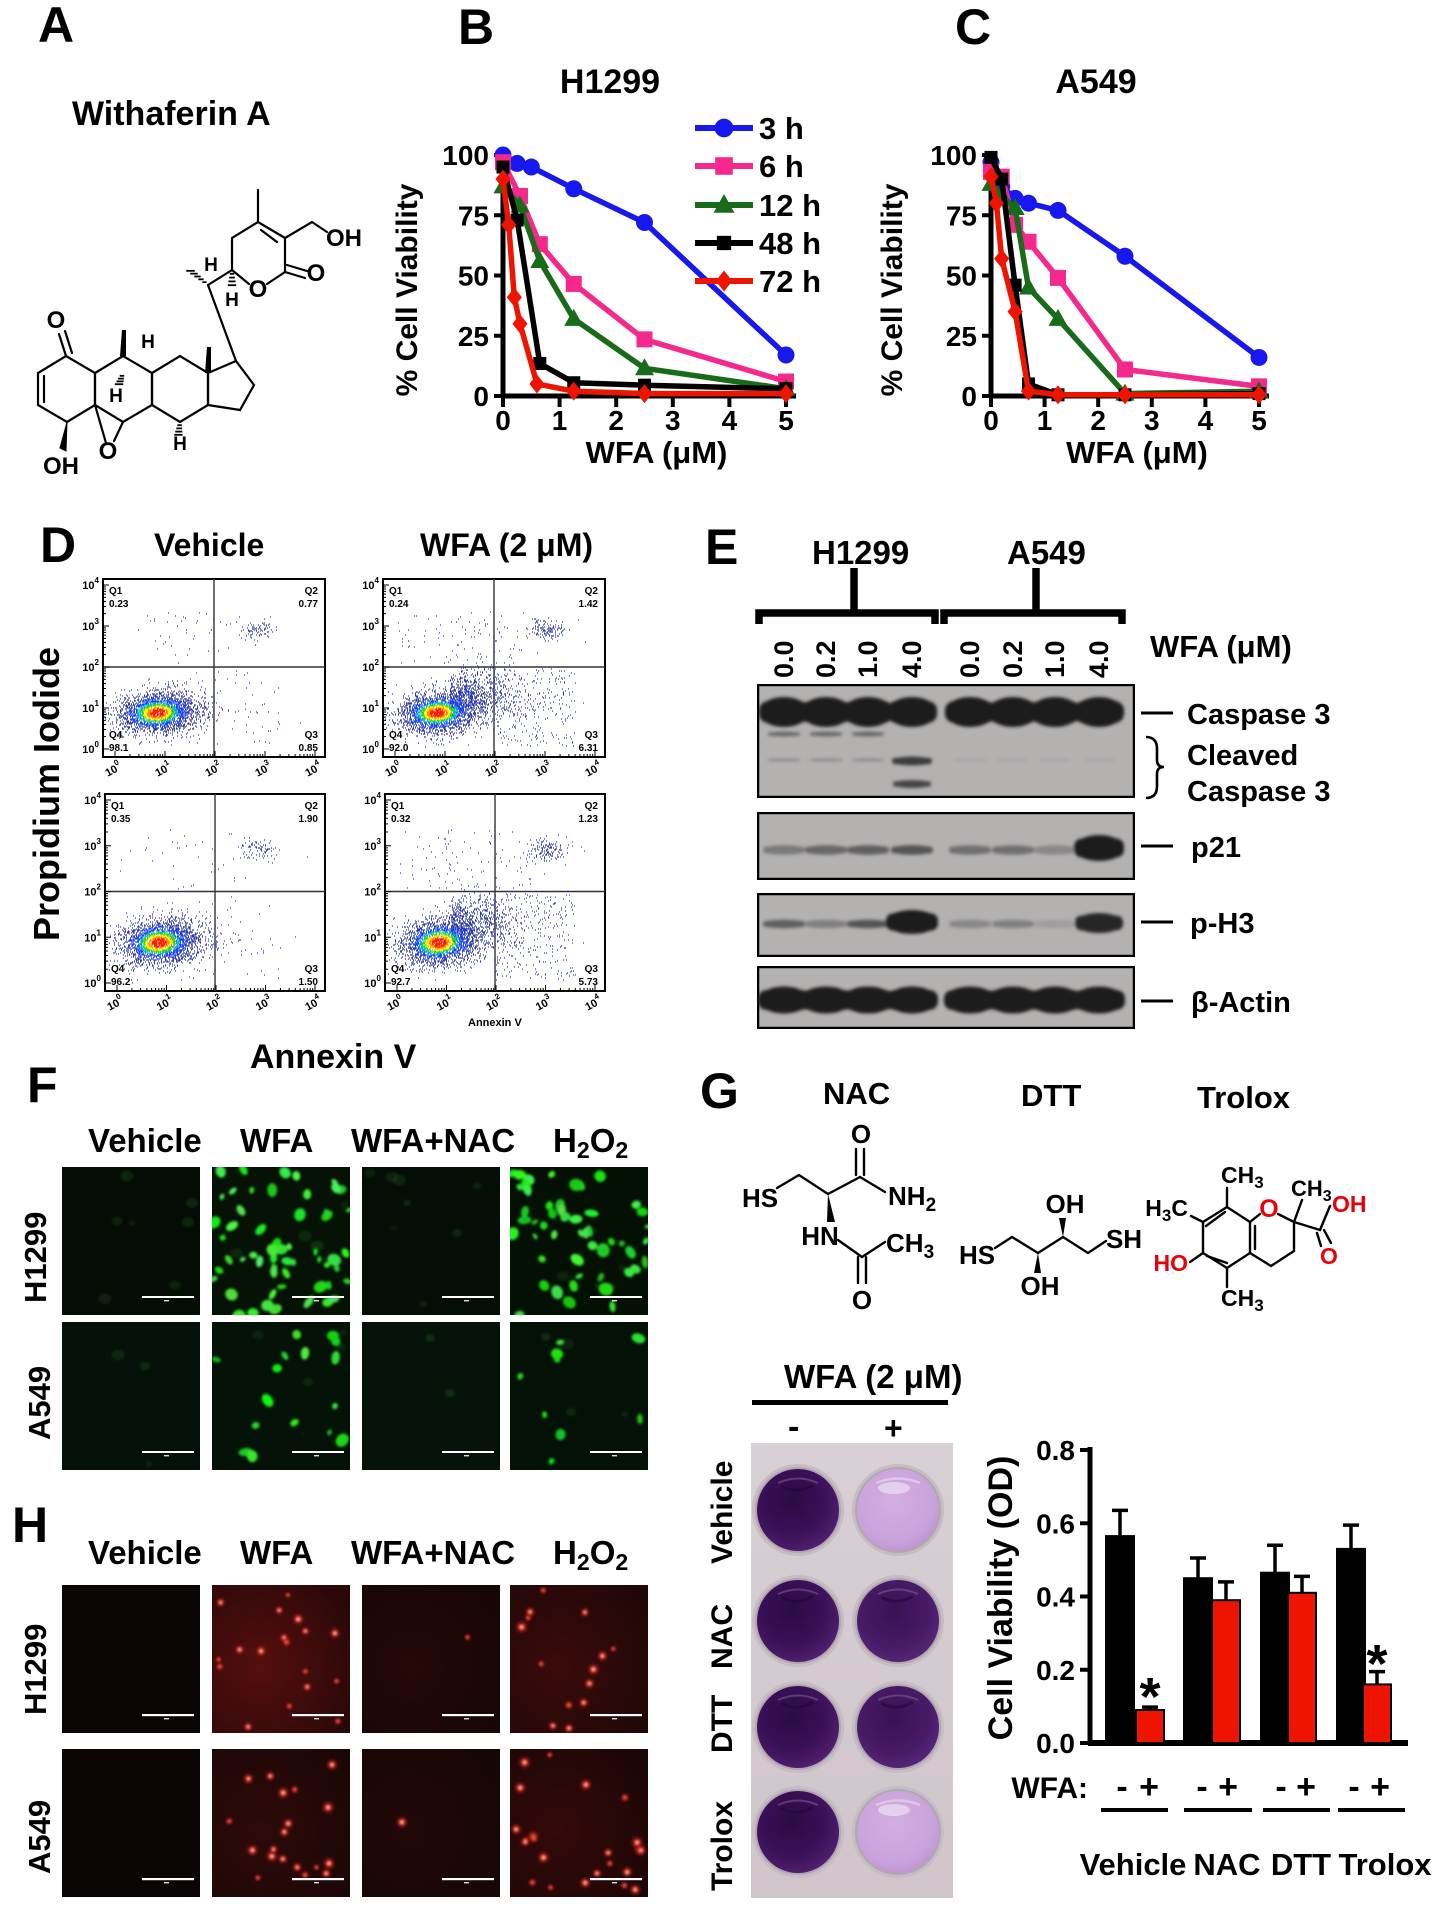 The width and height of the screenshot is (1440, 1907). I want to click on svg-text: Trolox, so click(1385, 1864).